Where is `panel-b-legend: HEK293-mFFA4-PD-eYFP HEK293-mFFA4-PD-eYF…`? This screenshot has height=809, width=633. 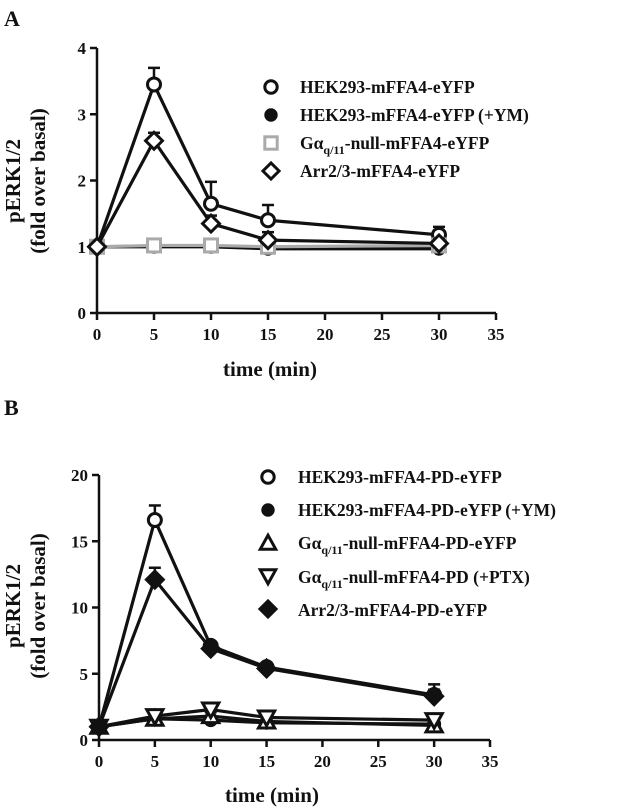 panel-b-legend: HEK293-mFFA4-PD-eYFP HEK293-mFFA4-PD-eYF… is located at coordinates (406, 543).